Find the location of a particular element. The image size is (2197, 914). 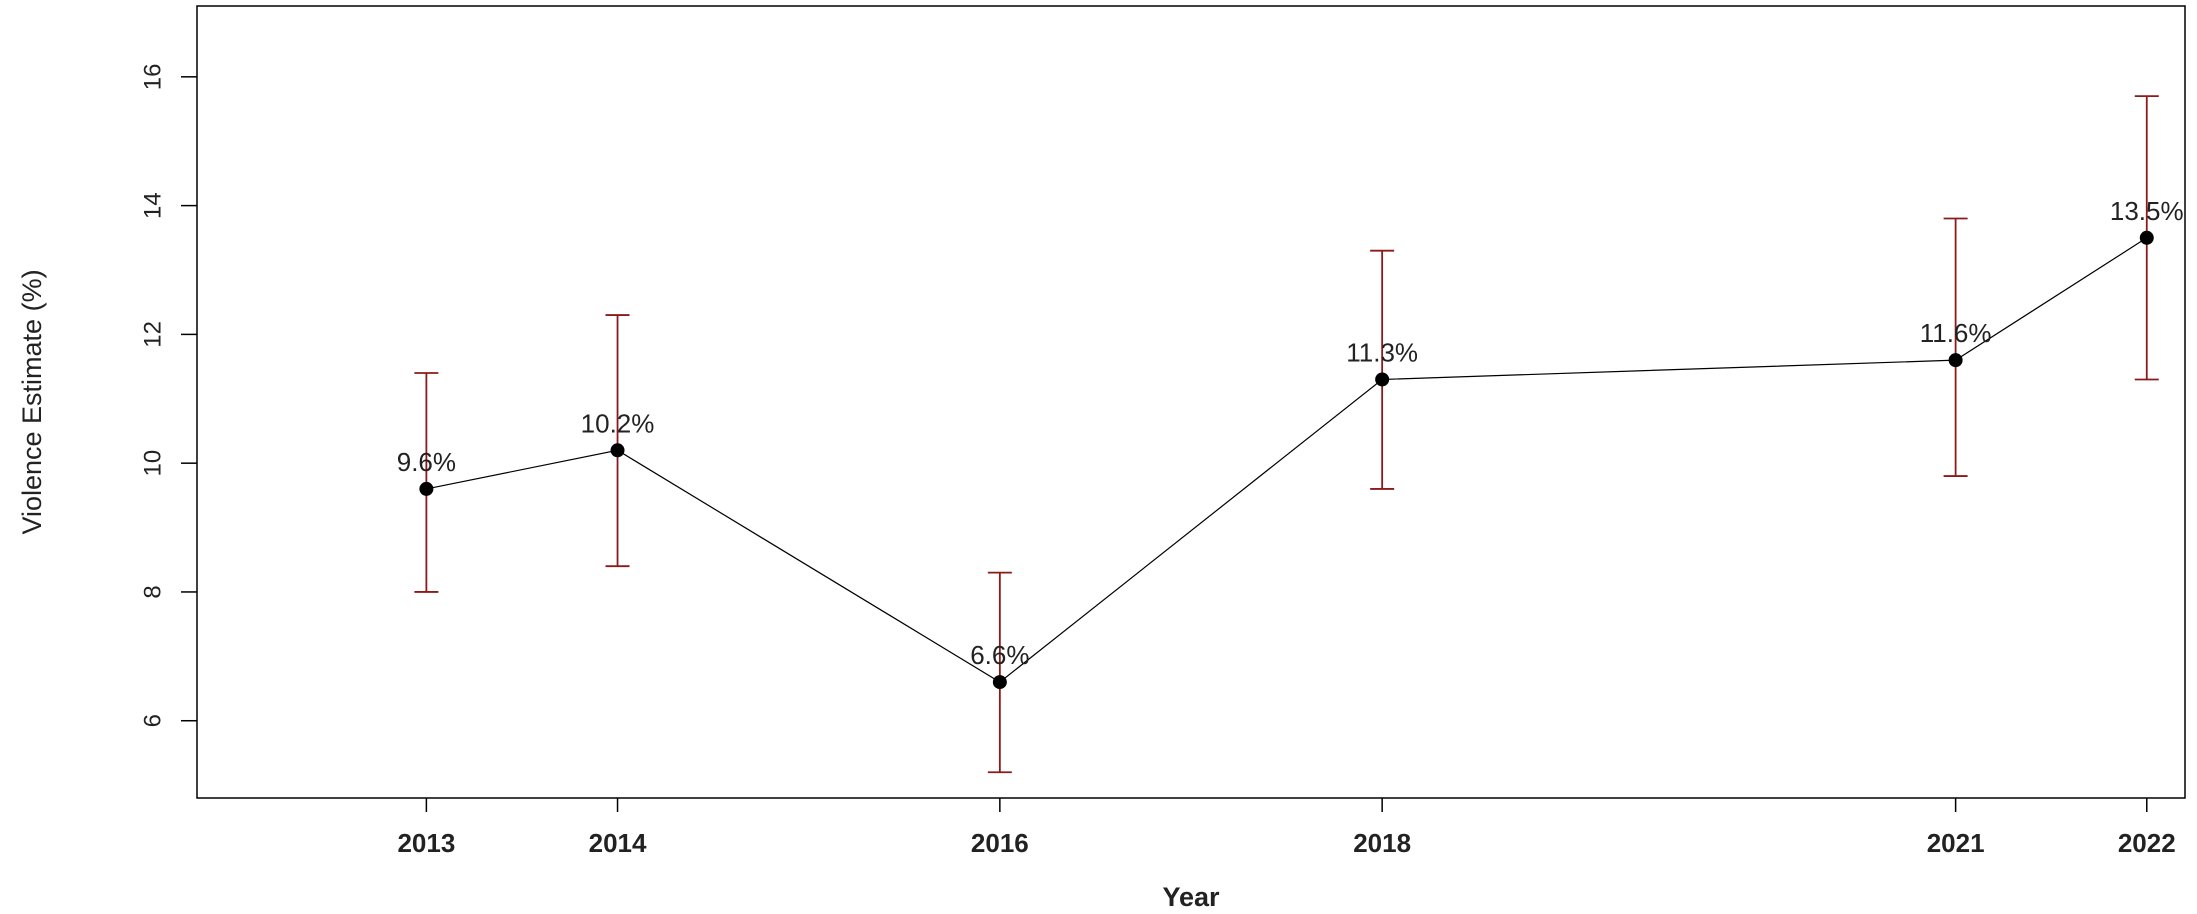

data-label: 10.2% is located at coordinates (618, 423).